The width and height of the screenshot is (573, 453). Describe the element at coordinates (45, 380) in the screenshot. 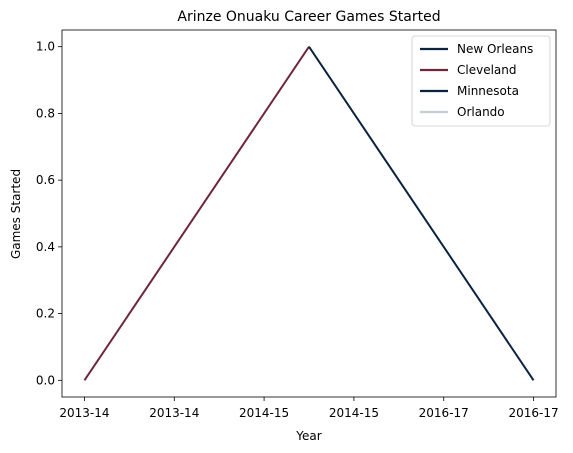

I see `y-tick-label: 0.0` at that location.